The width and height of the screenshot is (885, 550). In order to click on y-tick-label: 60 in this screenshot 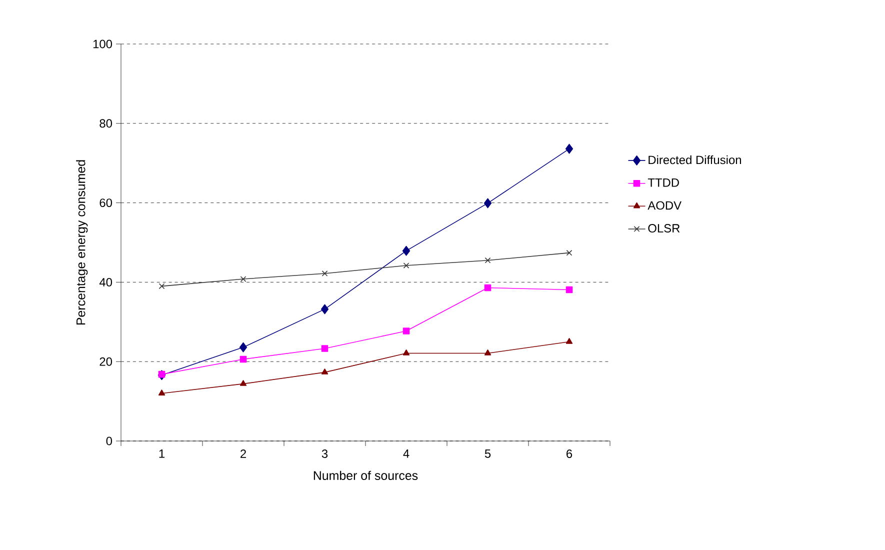, I will do `click(106, 203)`.